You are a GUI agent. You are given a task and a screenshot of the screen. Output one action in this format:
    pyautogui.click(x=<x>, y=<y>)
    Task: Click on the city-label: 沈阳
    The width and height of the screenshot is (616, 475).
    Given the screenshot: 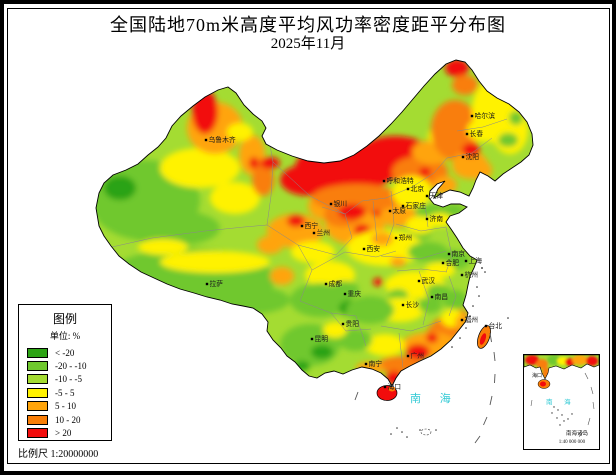 What is the action you would take?
    pyautogui.click(x=473, y=156)
    